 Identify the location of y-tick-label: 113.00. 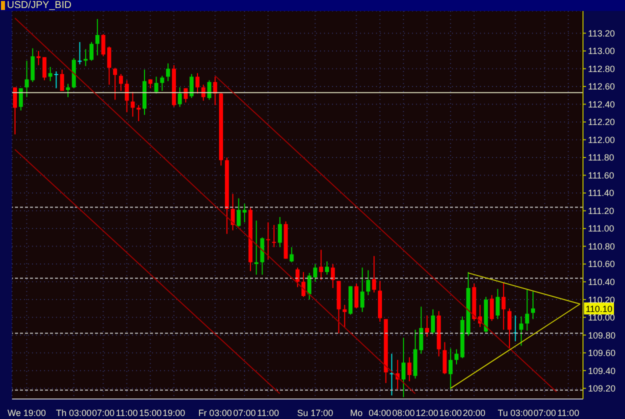
(601, 51).